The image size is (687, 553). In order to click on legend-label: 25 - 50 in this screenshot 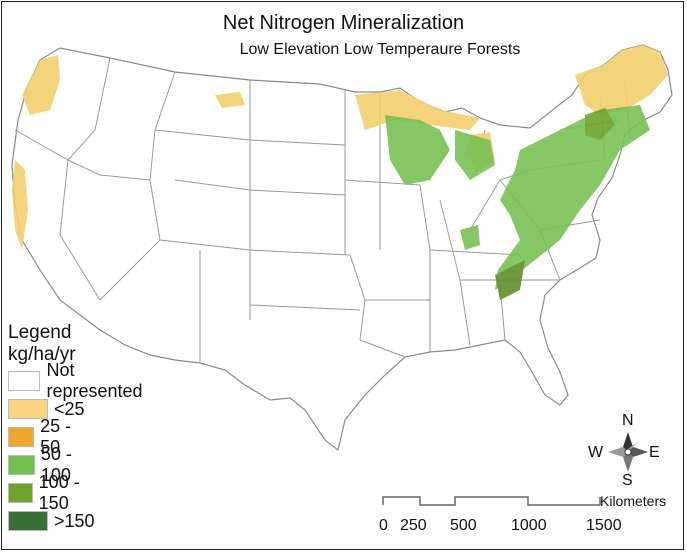, I will do `click(56, 436)`.